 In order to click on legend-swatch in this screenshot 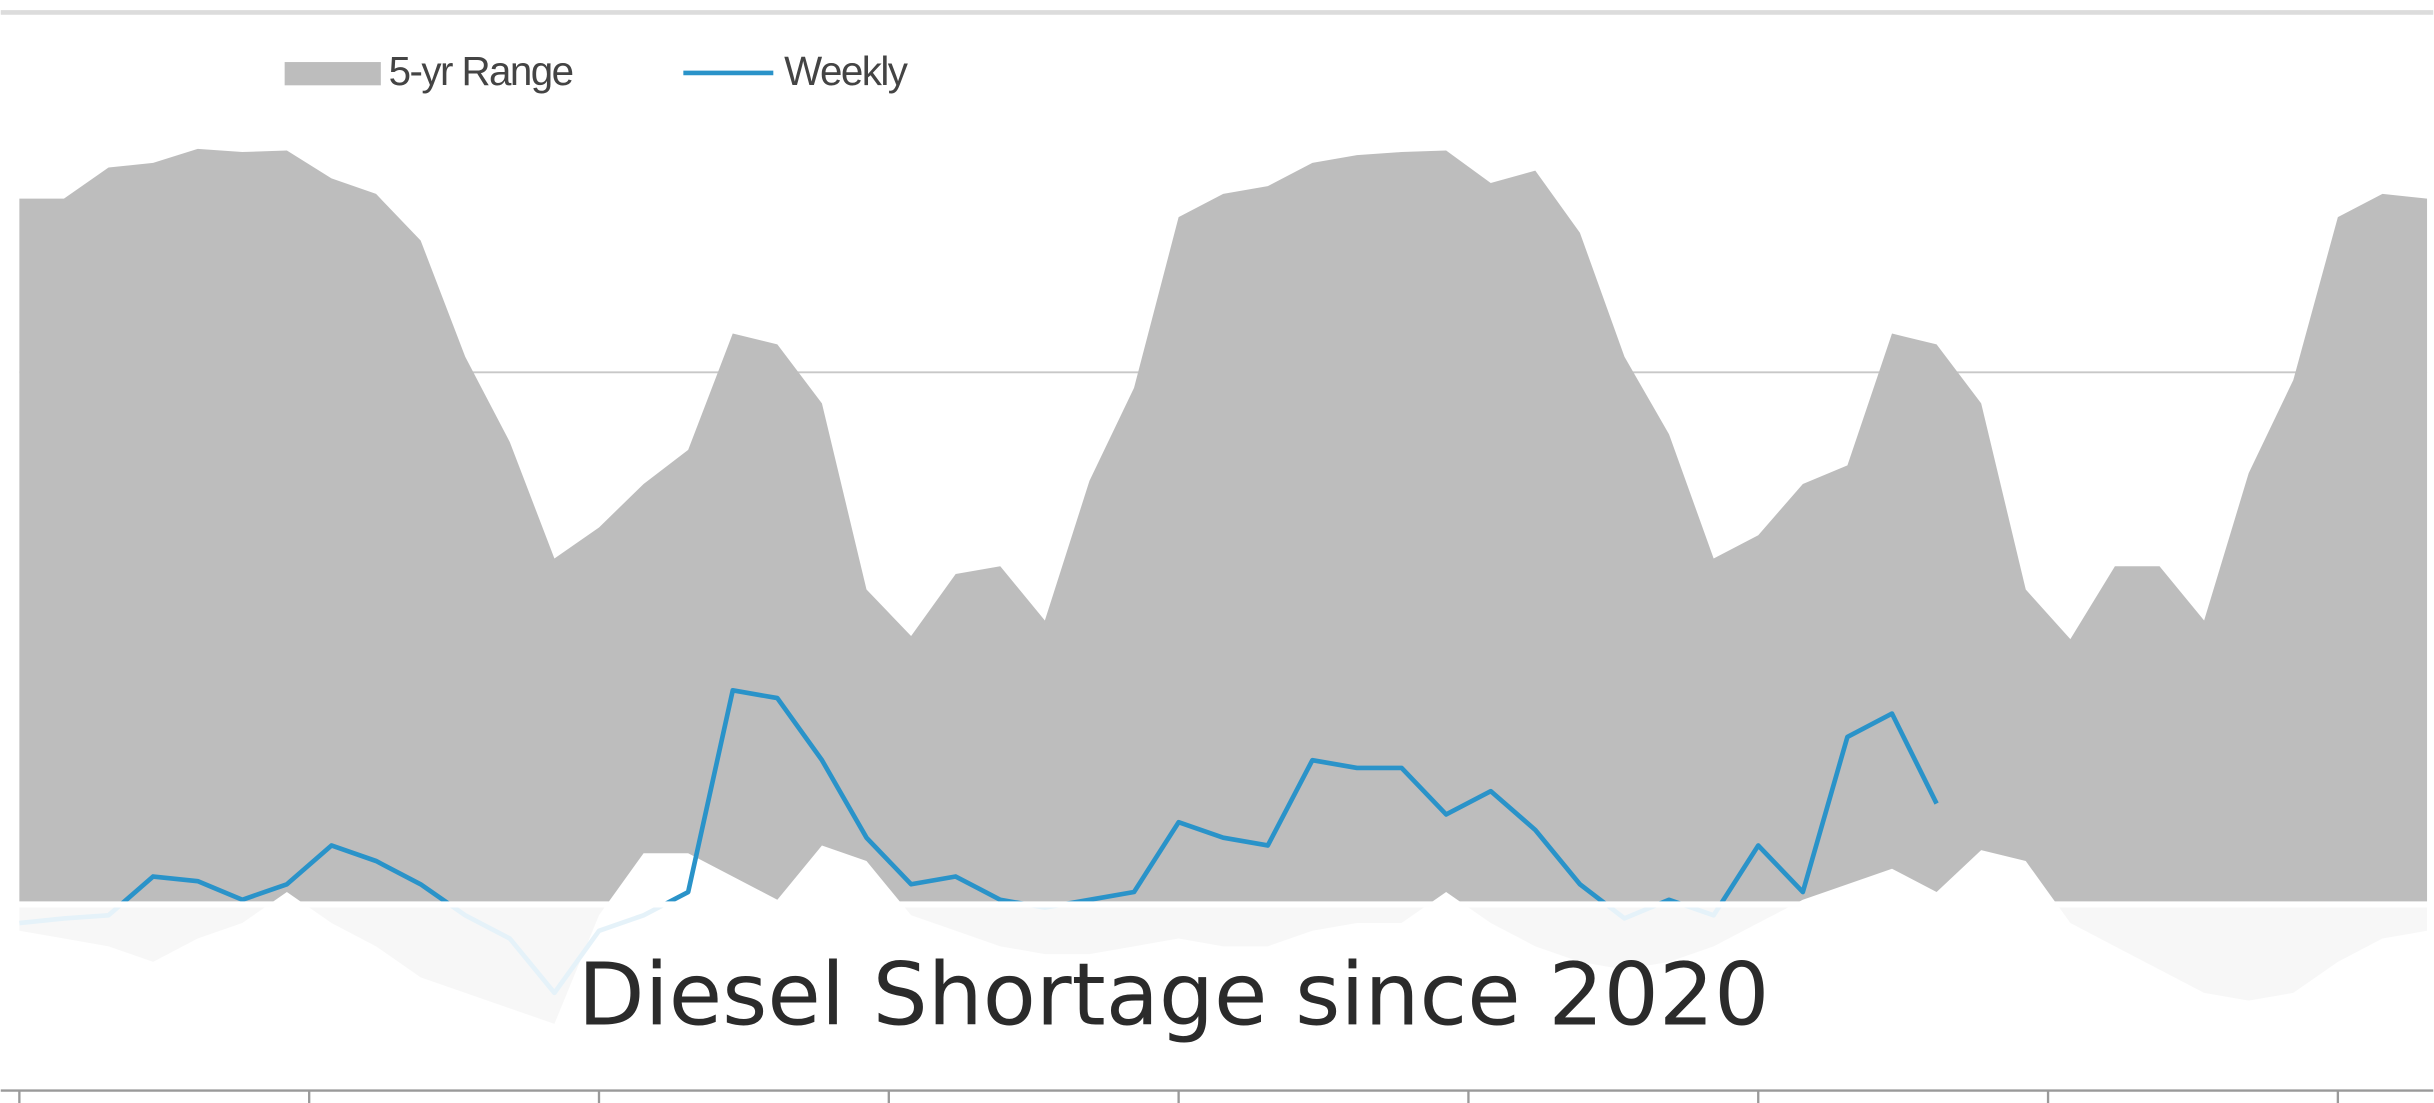, I will do `click(332, 74)`.